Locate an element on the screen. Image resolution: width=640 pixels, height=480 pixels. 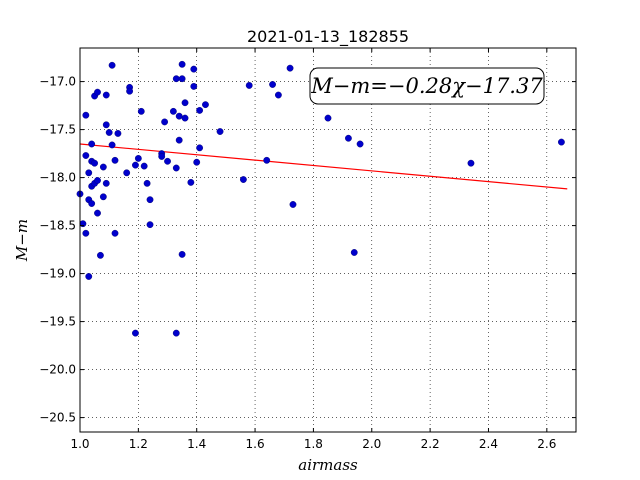
y-tick-label: −20.0 is located at coordinates (57, 370).